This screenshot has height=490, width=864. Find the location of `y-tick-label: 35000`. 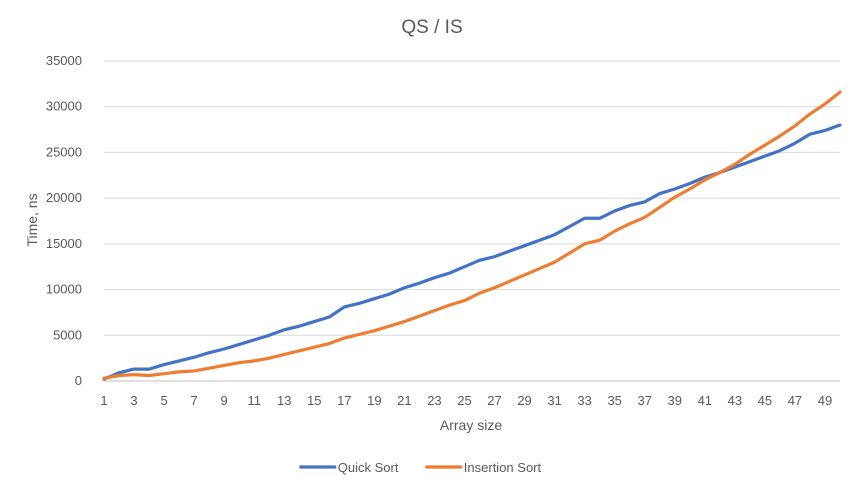

y-tick-label: 35000 is located at coordinates (64, 60).